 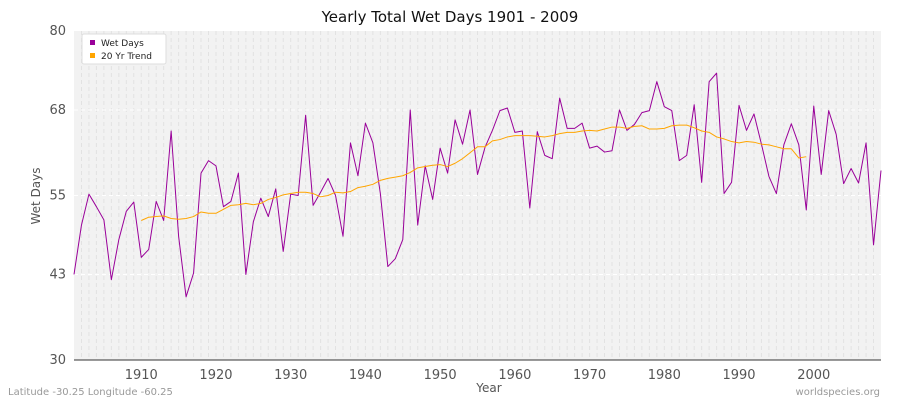 I want to click on x-axis-title: Year, so click(x=488, y=388).